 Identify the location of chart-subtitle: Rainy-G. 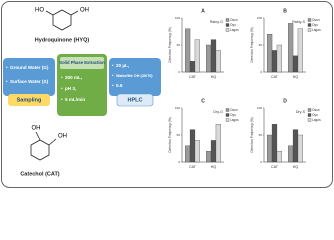
(216, 22).